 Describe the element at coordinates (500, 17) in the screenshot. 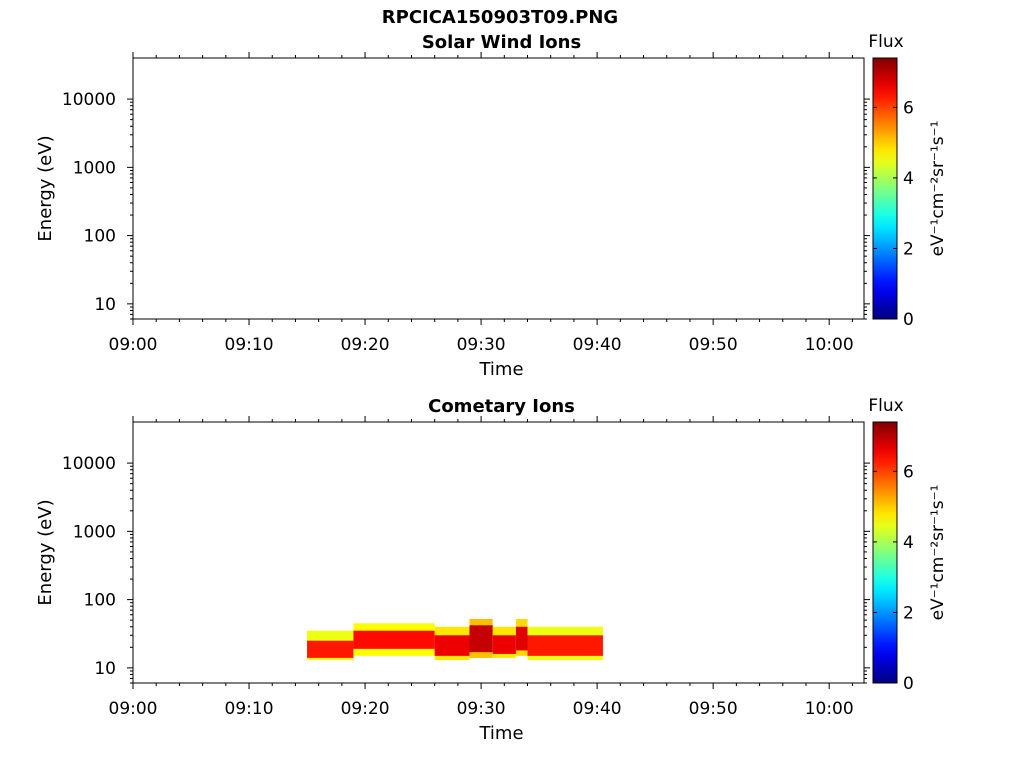

I see `figure-title: RPCICA150903T09.PNG` at that location.